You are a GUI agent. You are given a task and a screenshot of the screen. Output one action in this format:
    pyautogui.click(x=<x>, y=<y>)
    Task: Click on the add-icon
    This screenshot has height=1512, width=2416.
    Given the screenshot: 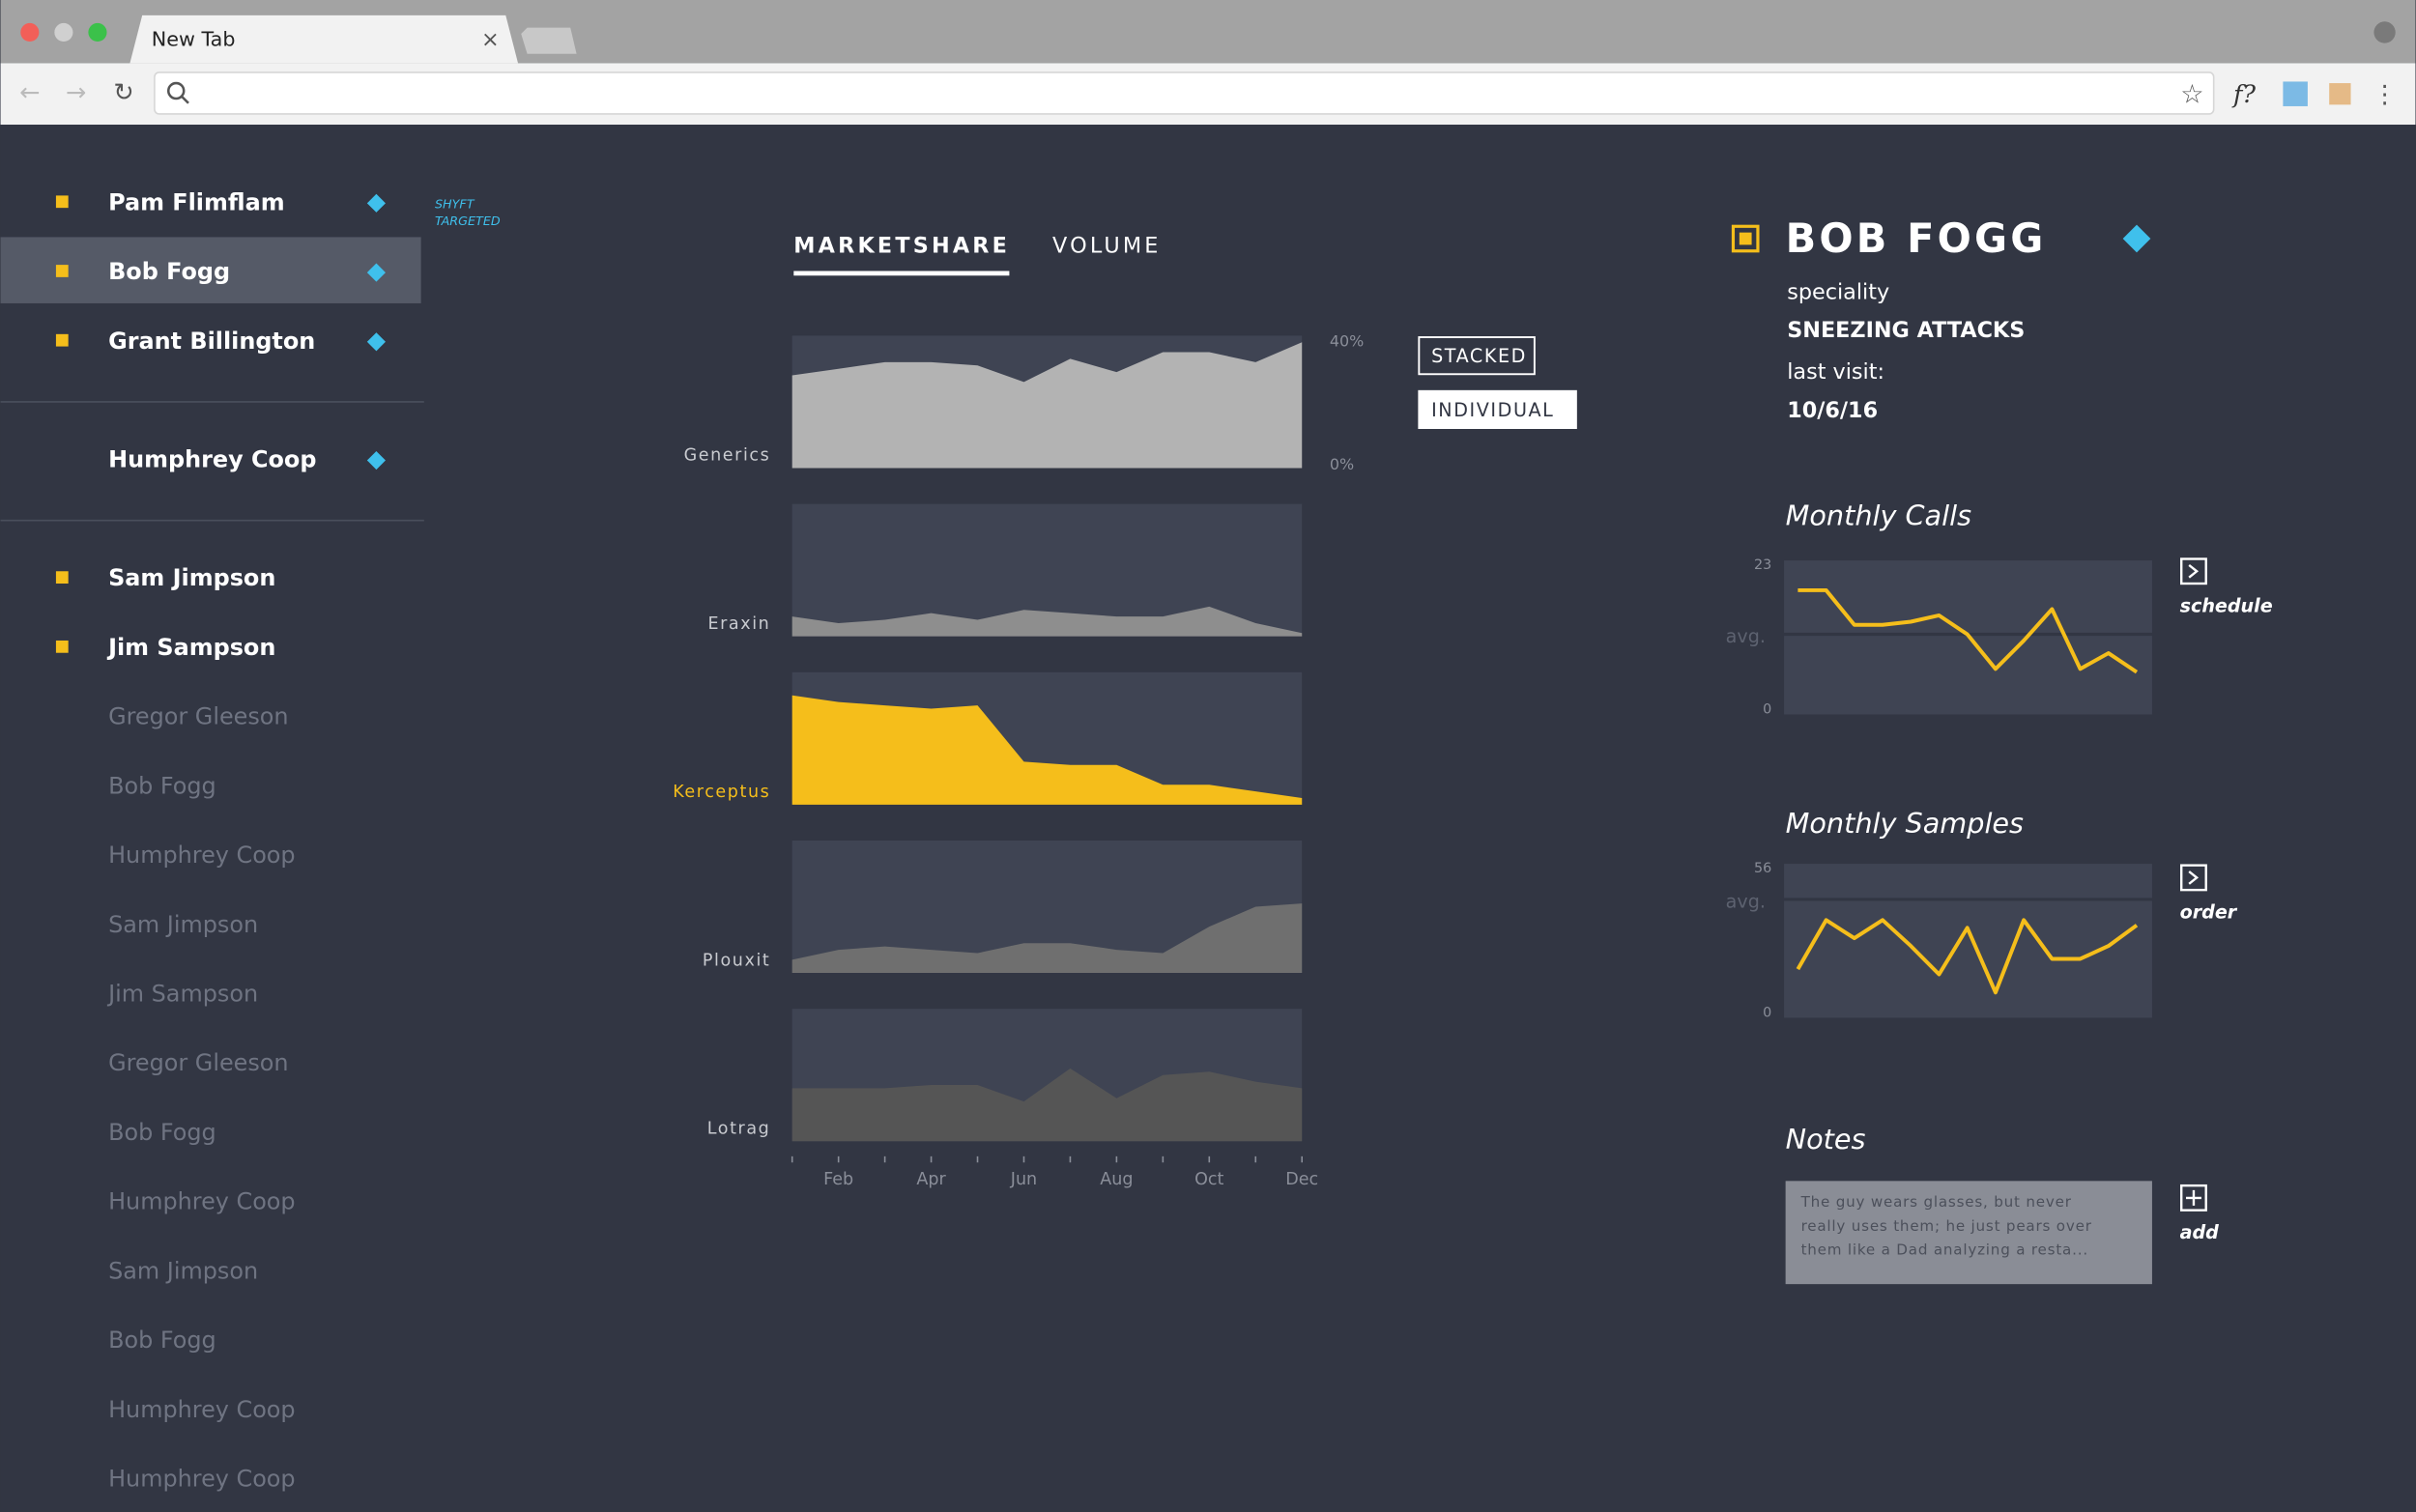 What is the action you would take?
    pyautogui.click(x=2193, y=1198)
    